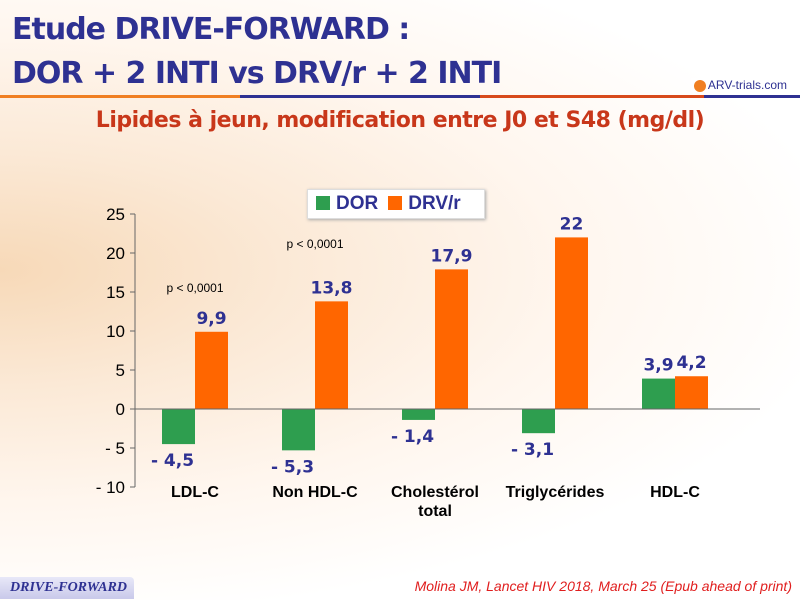 The image size is (800, 600). What do you see at coordinates (110, 487) in the screenshot?
I see `y-tick-label: - 10` at bounding box center [110, 487].